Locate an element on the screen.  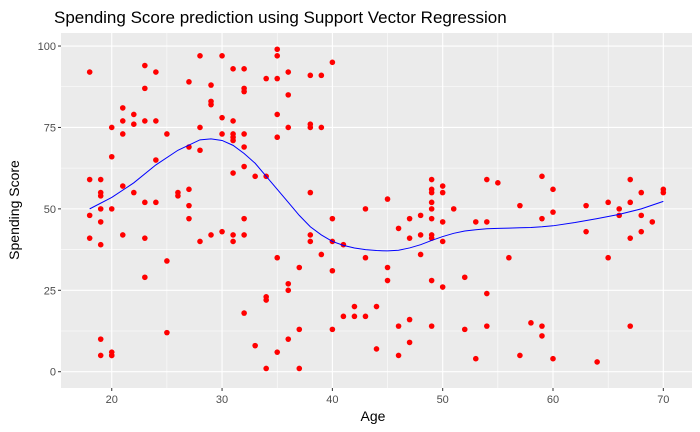
y-tick-label: 50 is located at coordinates (50, 210).